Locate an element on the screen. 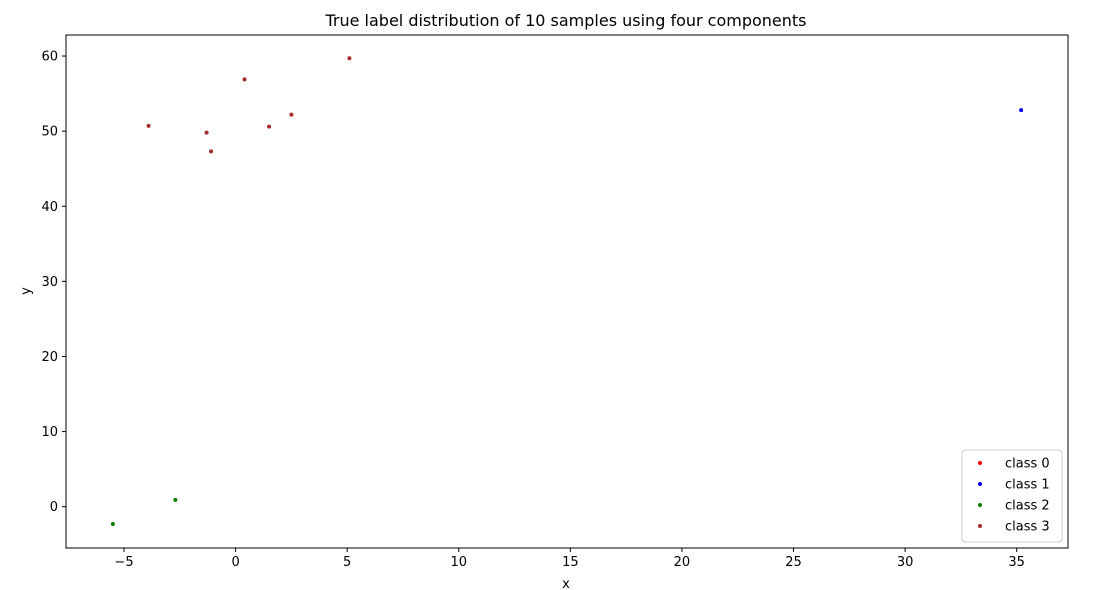 This screenshot has width=1114, height=590. x-tick-label: 5 is located at coordinates (347, 562).